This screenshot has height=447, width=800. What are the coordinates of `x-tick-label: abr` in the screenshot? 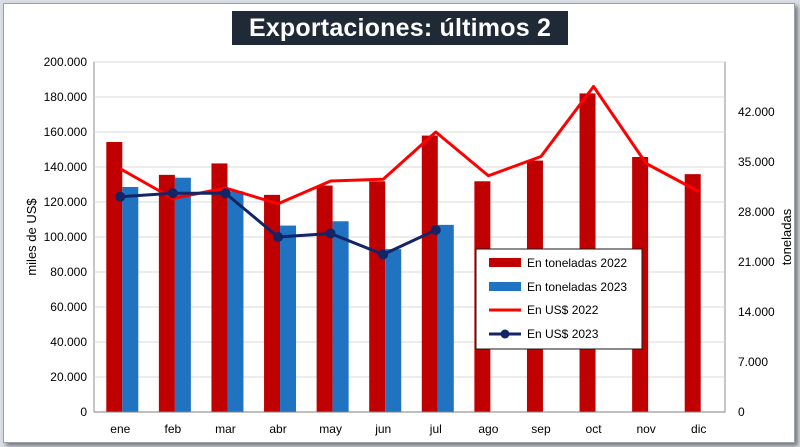 It's located at (277, 429).